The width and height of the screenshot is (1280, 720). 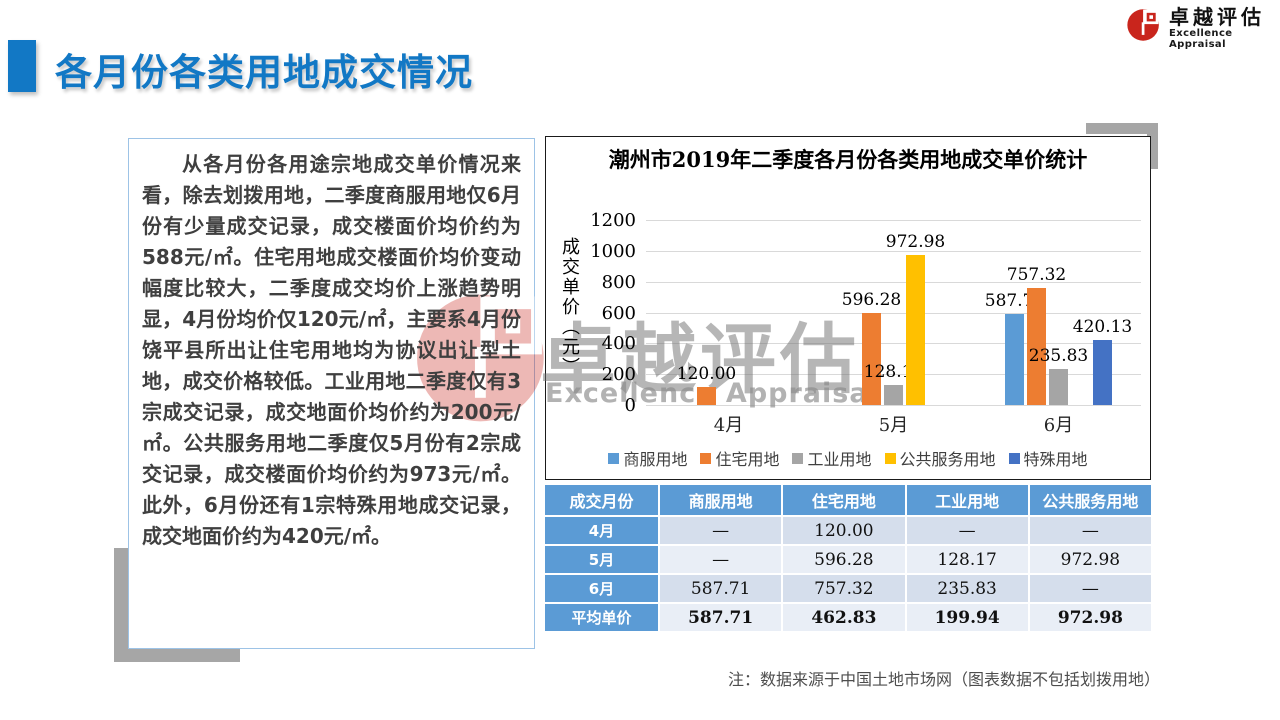 I want to click on table-cell: 120.00, so click(x=844, y=530).